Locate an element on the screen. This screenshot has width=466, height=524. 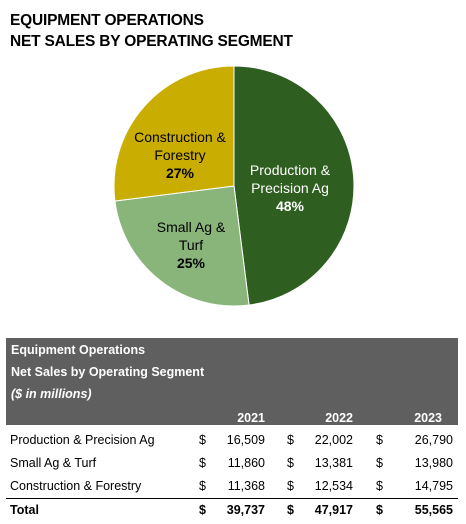
table-subtitle: Net Sales by Operating Segment is located at coordinates (108, 372).